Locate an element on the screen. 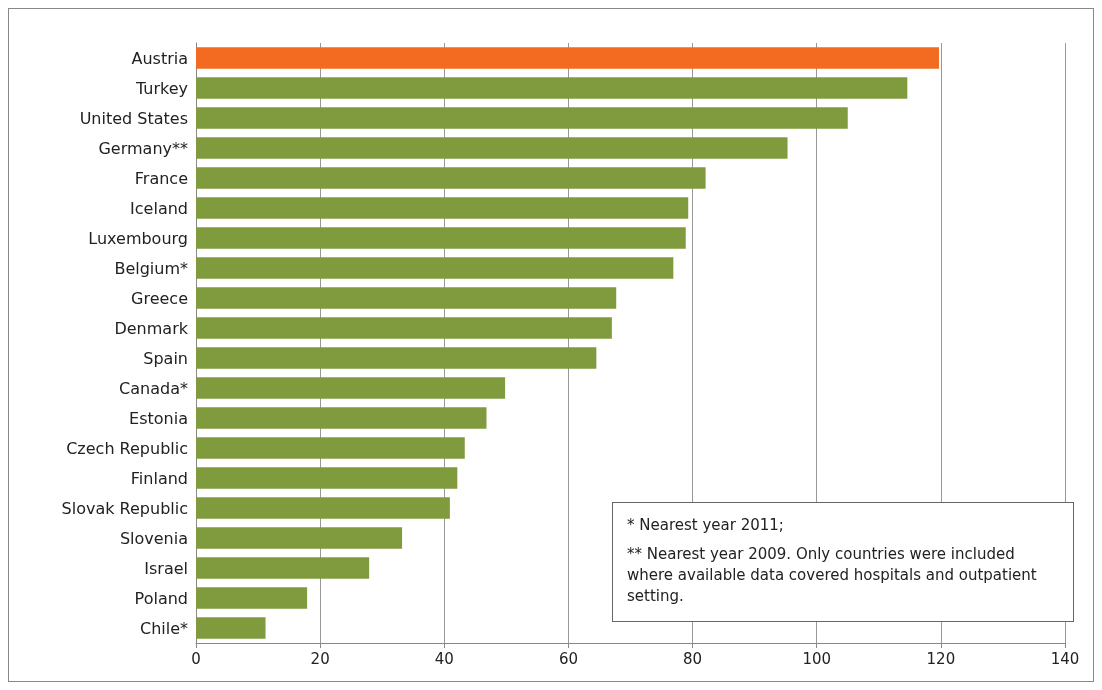  x-tick-label: 120 is located at coordinates (941, 658).